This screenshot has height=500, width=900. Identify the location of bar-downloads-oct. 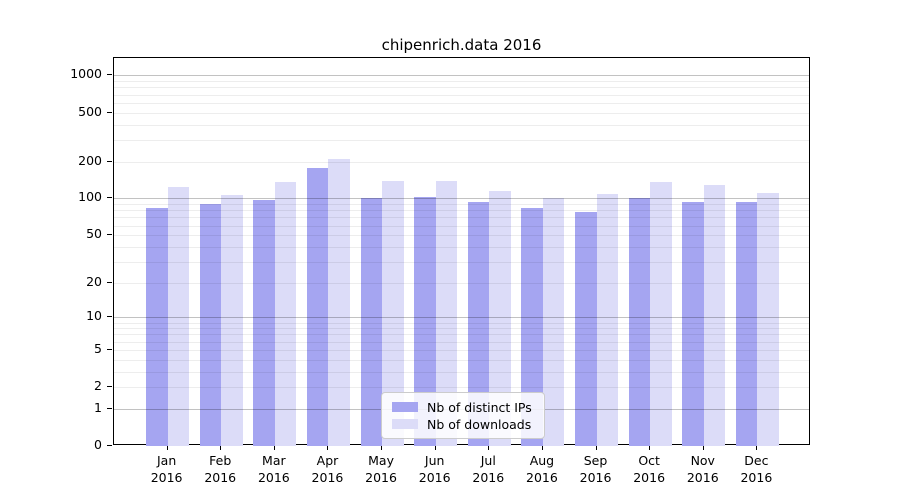
(661, 314).